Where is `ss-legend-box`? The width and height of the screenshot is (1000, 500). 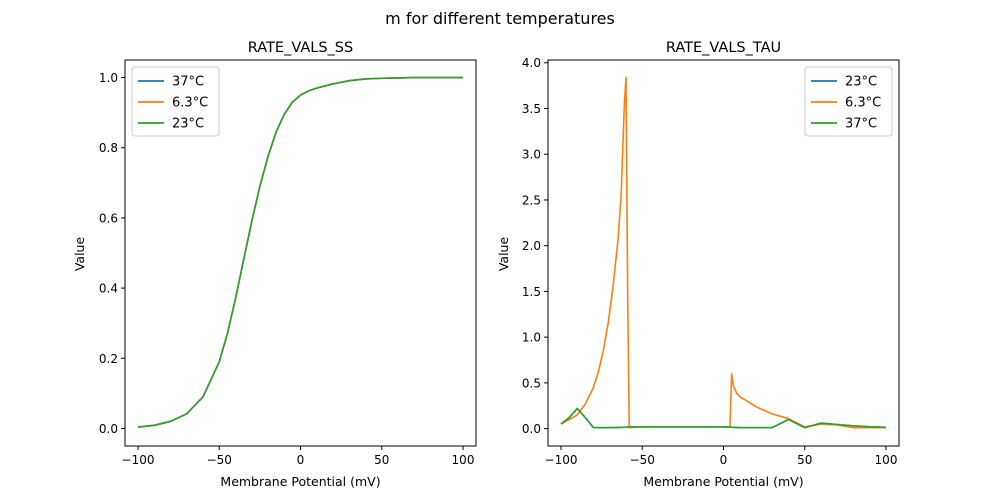
ss-legend-box is located at coordinates (175, 101).